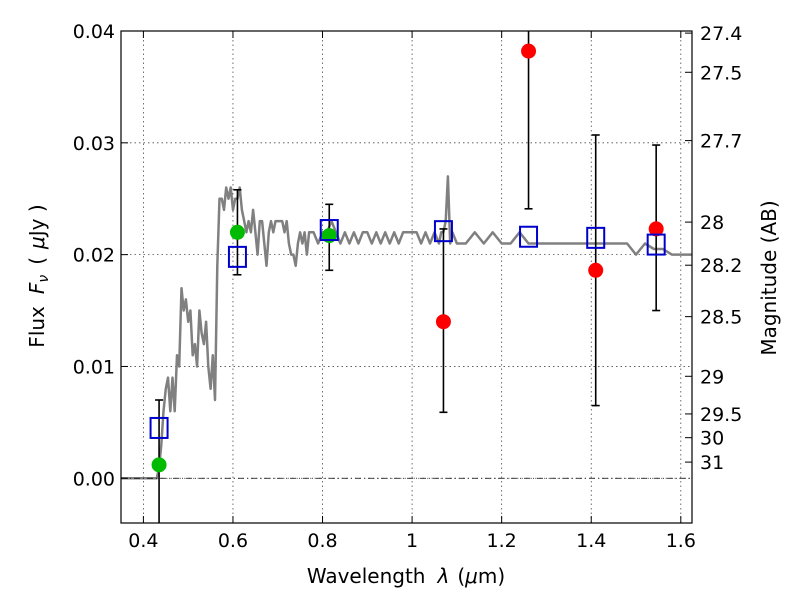 This screenshot has width=800, height=600. I want to click on x-tick-label: 1, so click(412, 541).